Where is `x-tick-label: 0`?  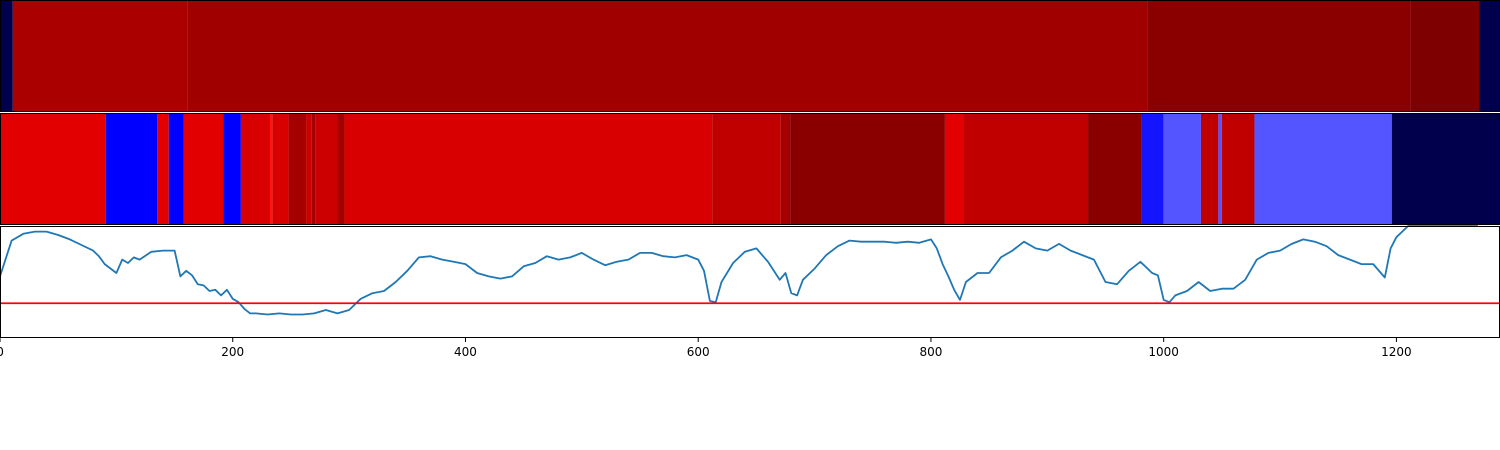 x-tick-label: 0 is located at coordinates (2, 352).